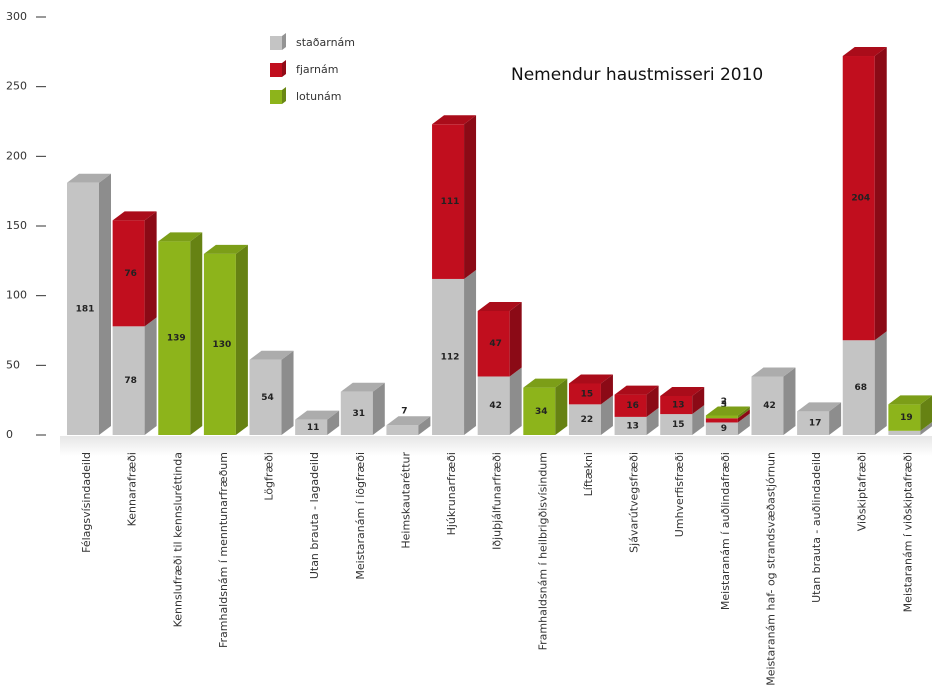 This screenshot has width=932, height=697. Describe the element at coordinates (16, 16) in the screenshot. I see `y-tick-label: 300` at that location.